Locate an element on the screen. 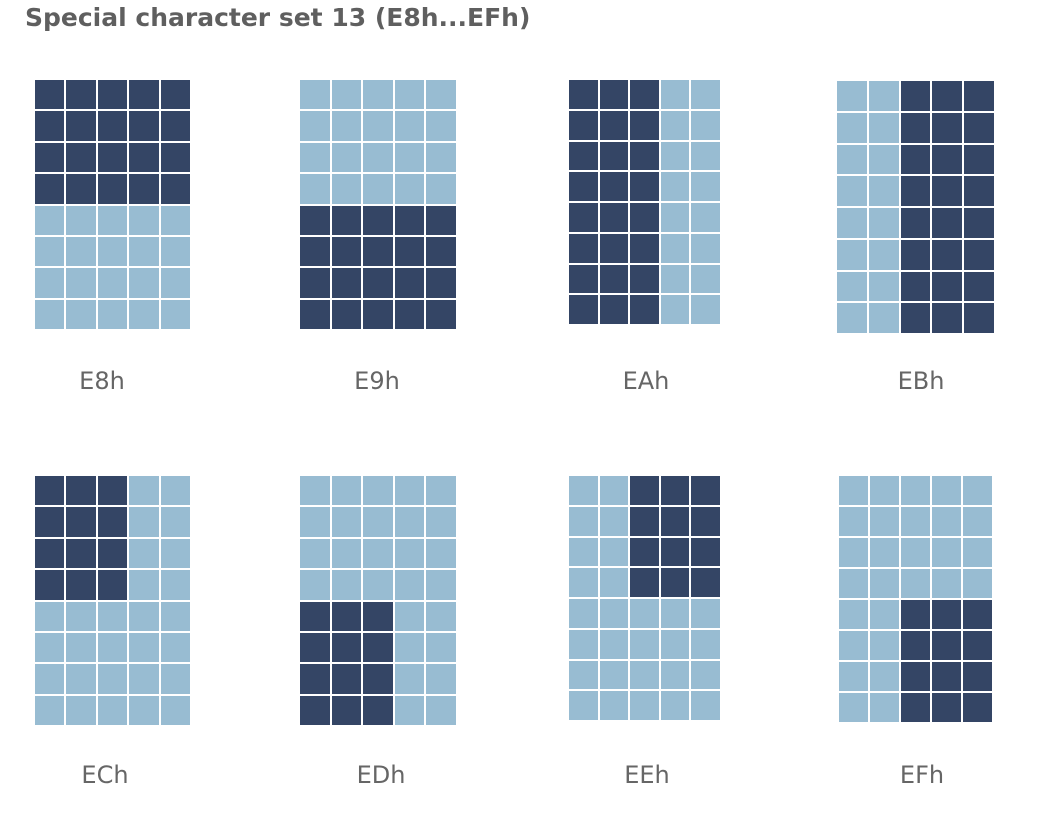 This screenshot has height=813, width=1043. glyph-label-ebh: EBh is located at coordinates (921, 381).